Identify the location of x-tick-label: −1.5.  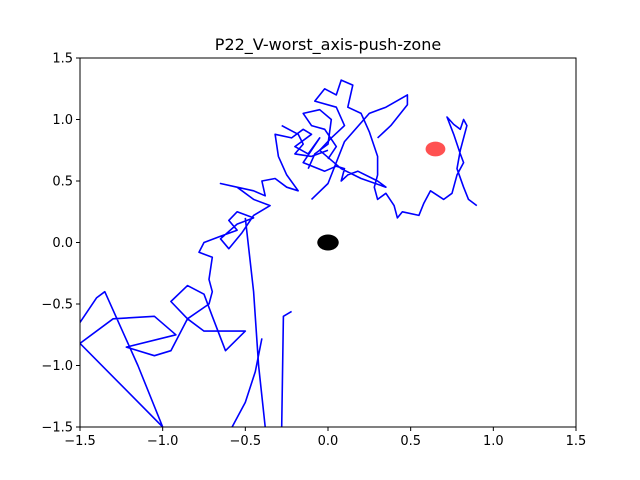
(80, 441).